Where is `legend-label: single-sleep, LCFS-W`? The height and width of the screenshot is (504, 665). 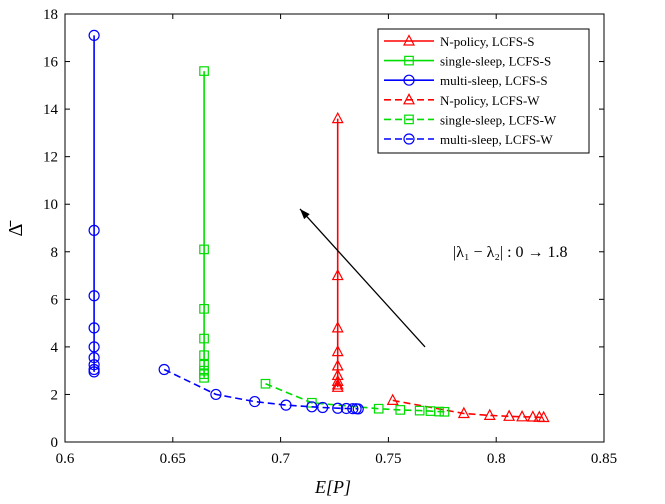
legend-label: single-sleep, LCFS-W is located at coordinates (498, 119).